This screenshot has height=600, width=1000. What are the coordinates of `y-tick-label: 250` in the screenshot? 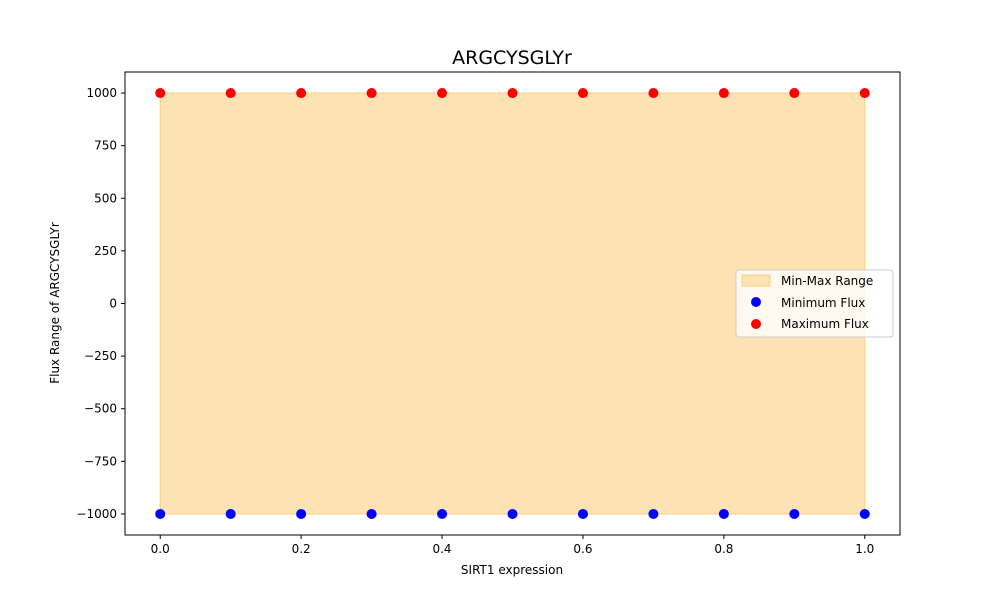 It's located at (105, 251).